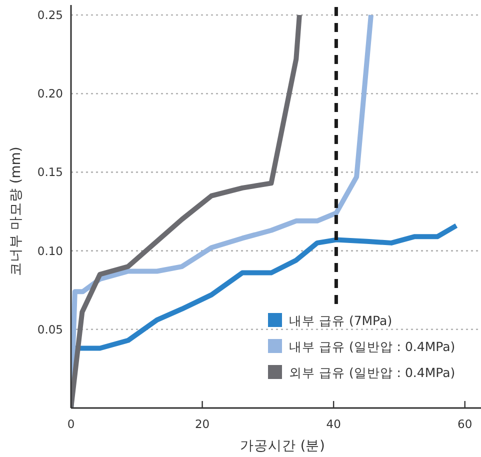  Describe the element at coordinates (340, 320) in the screenshot. I see `legend-label: 내부 급유 (7MPa)` at that location.